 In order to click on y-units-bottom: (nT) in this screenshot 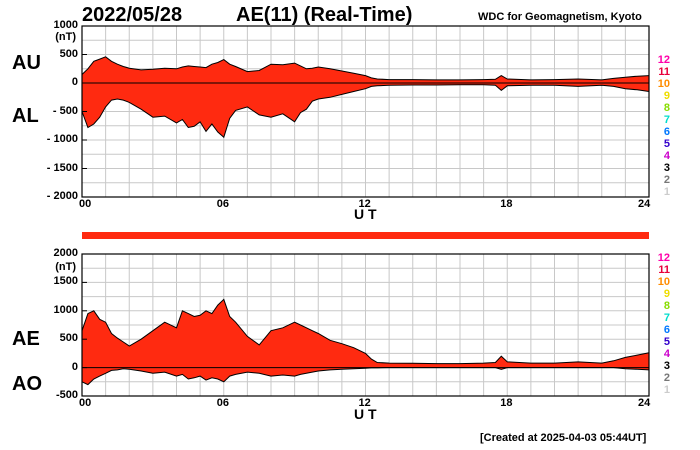, I will do `click(65, 267)`.